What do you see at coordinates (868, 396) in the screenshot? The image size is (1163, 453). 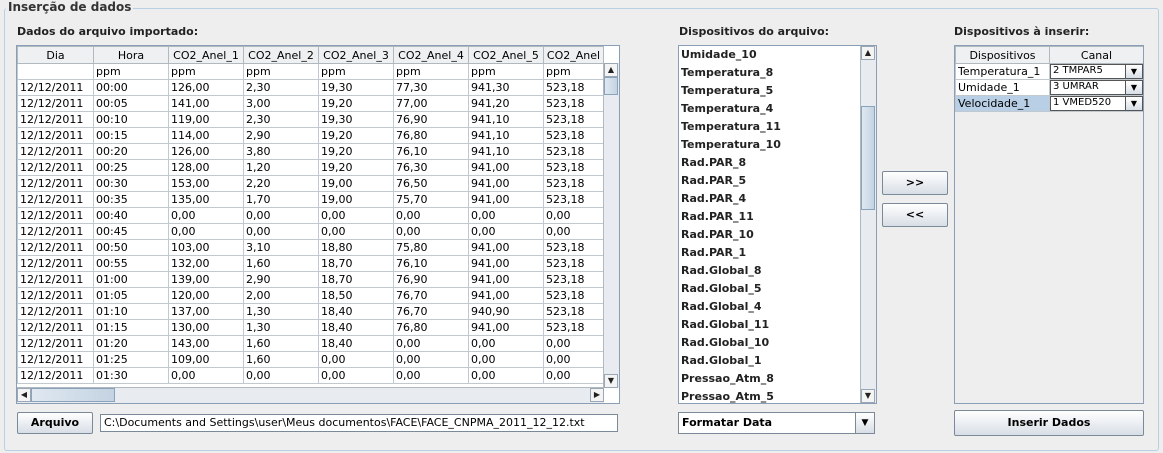 I see `list-scroll-down-icon: ▼` at bounding box center [868, 396].